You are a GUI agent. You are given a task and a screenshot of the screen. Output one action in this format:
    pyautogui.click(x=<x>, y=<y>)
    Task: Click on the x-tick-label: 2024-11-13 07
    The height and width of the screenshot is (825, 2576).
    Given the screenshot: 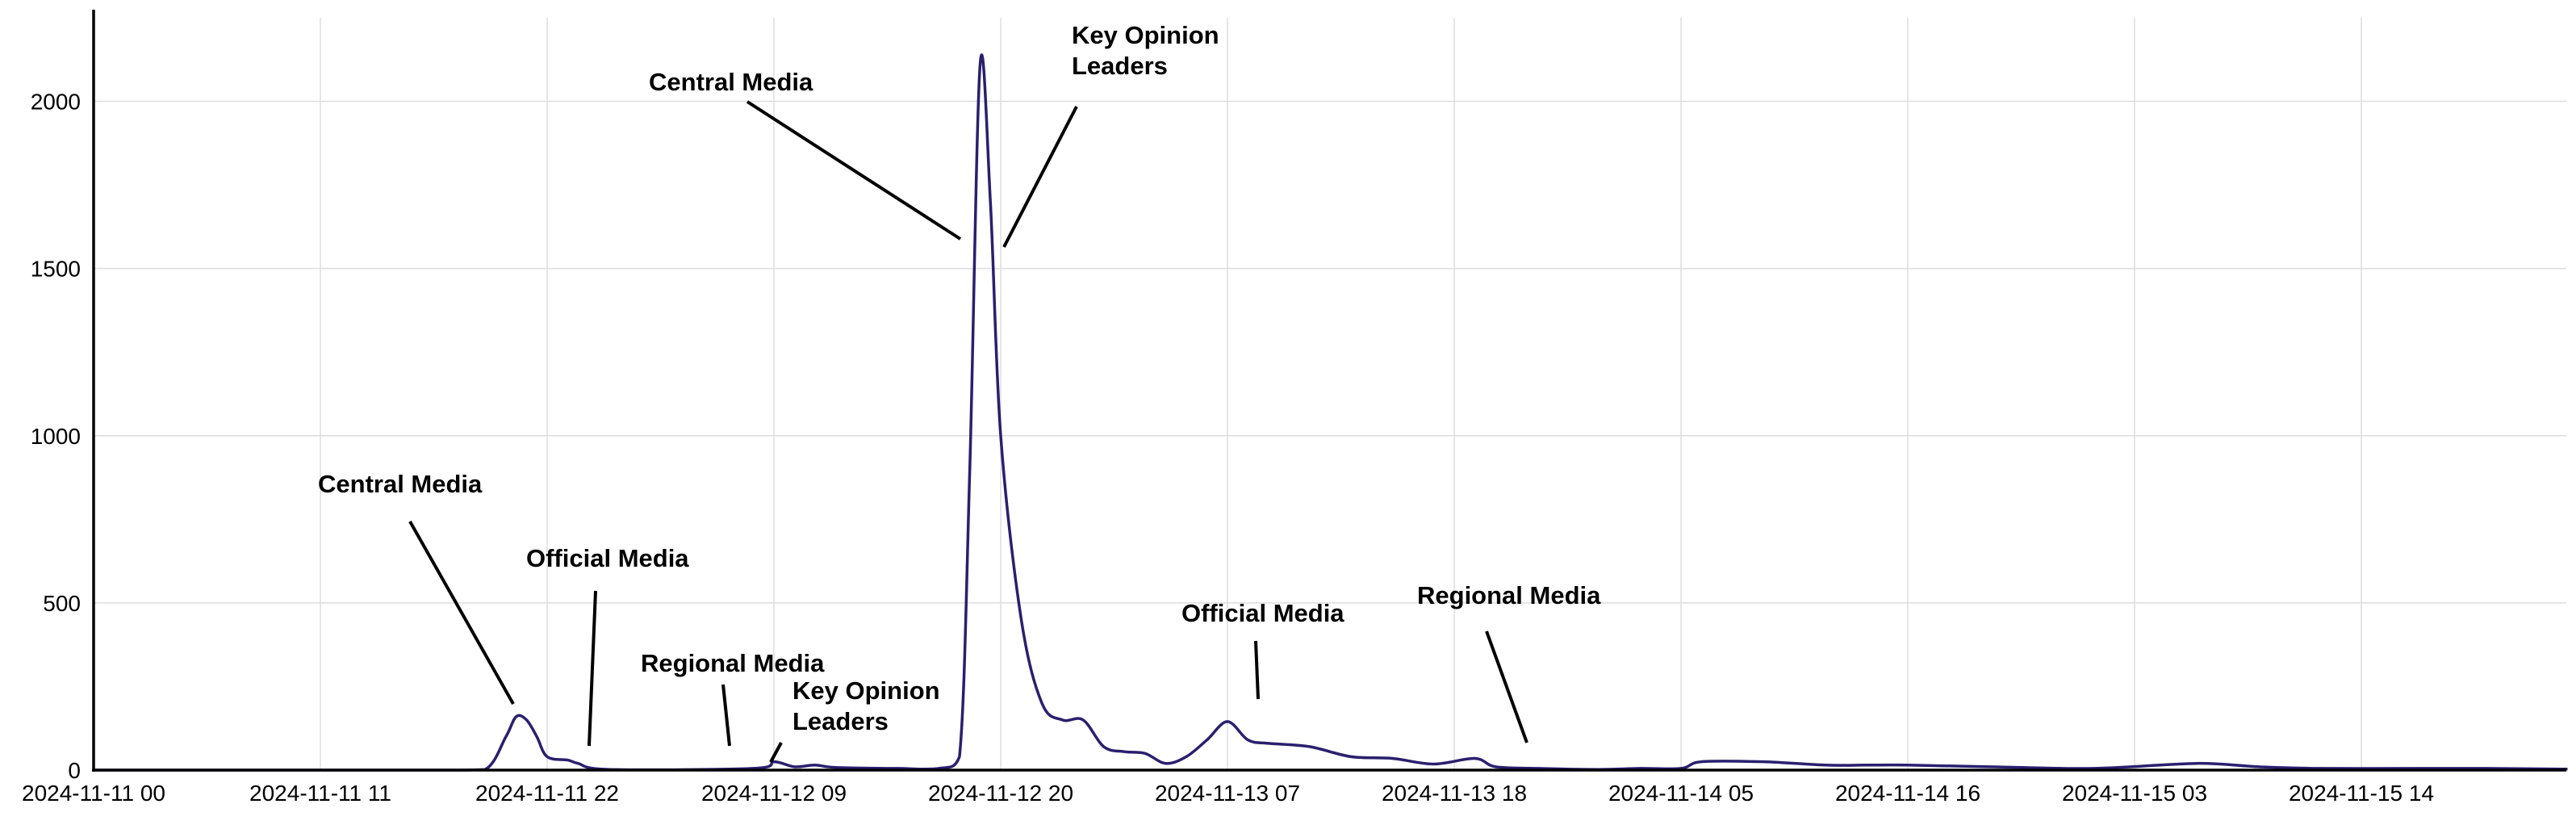 What is the action you would take?
    pyautogui.click(x=1227, y=793)
    